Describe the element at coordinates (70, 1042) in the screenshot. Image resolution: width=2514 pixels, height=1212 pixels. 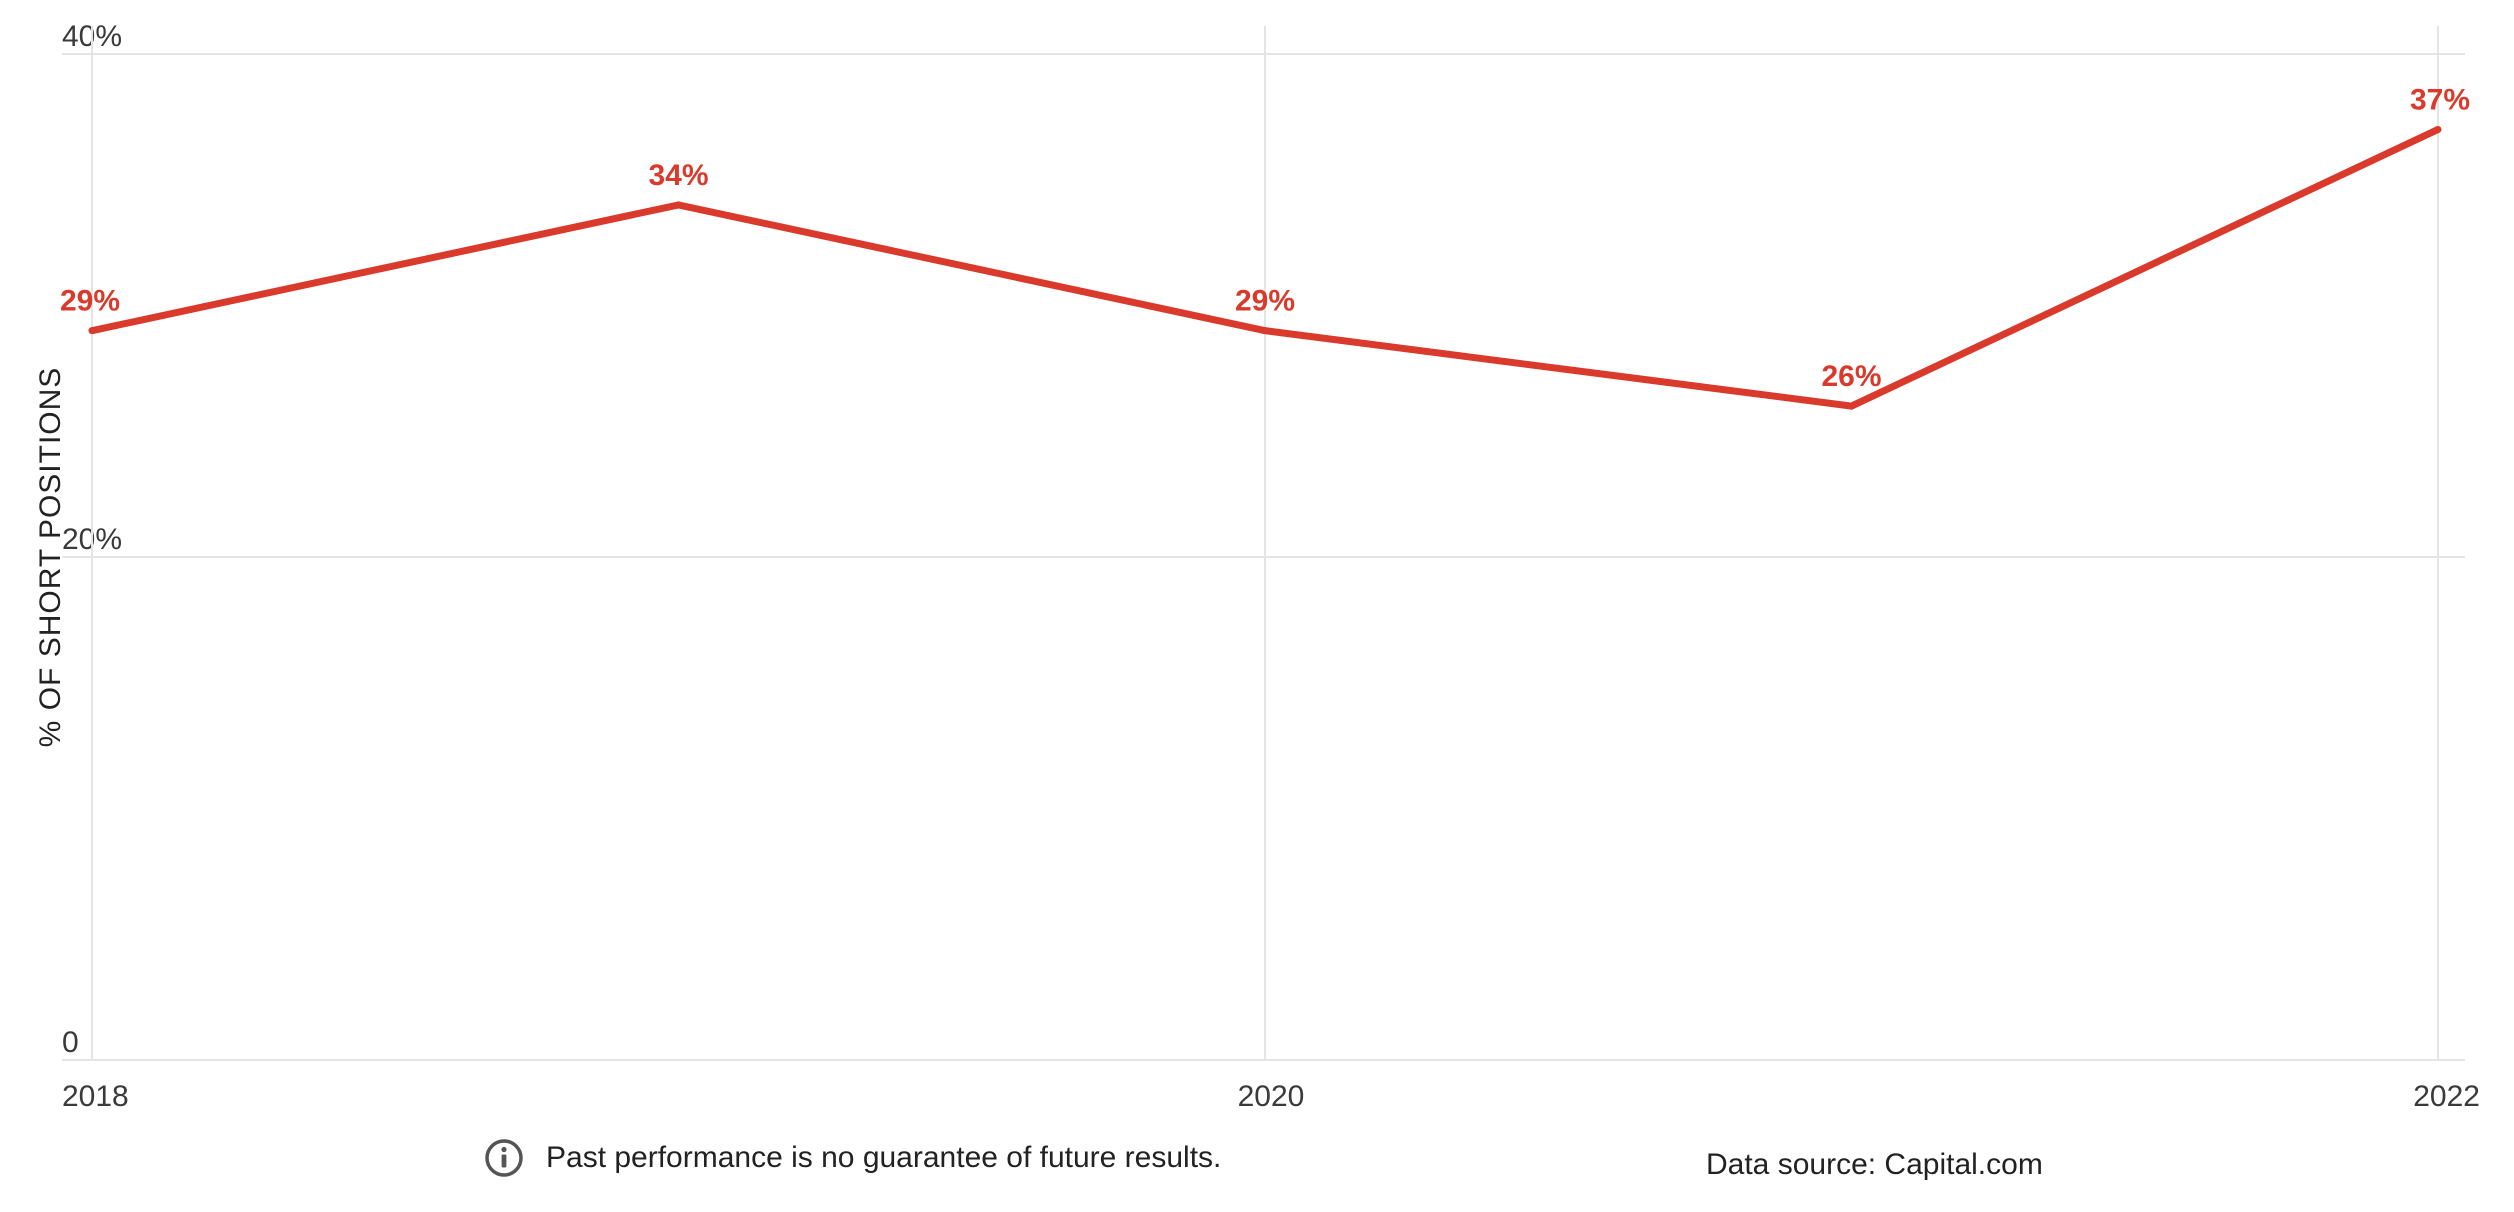
I see `y-tick-label: 0` at that location.